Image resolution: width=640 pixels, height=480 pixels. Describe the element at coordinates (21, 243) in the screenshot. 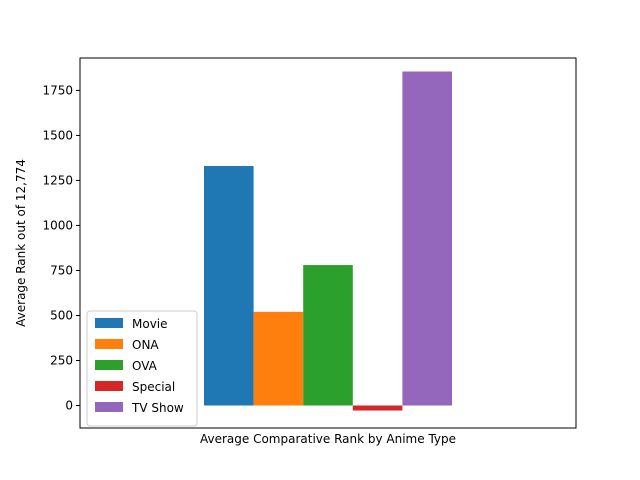

I see `y-axis-label: Average Rank out of 12,774` at that location.